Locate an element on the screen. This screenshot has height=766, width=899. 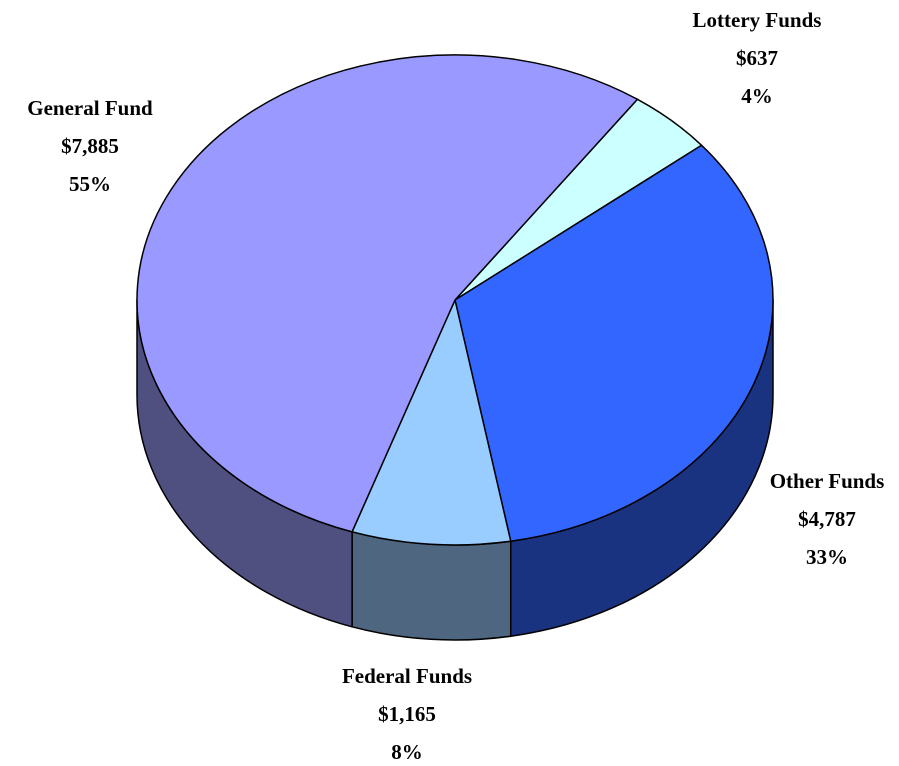
slice-value-label: $1,165 is located at coordinates (407, 714).